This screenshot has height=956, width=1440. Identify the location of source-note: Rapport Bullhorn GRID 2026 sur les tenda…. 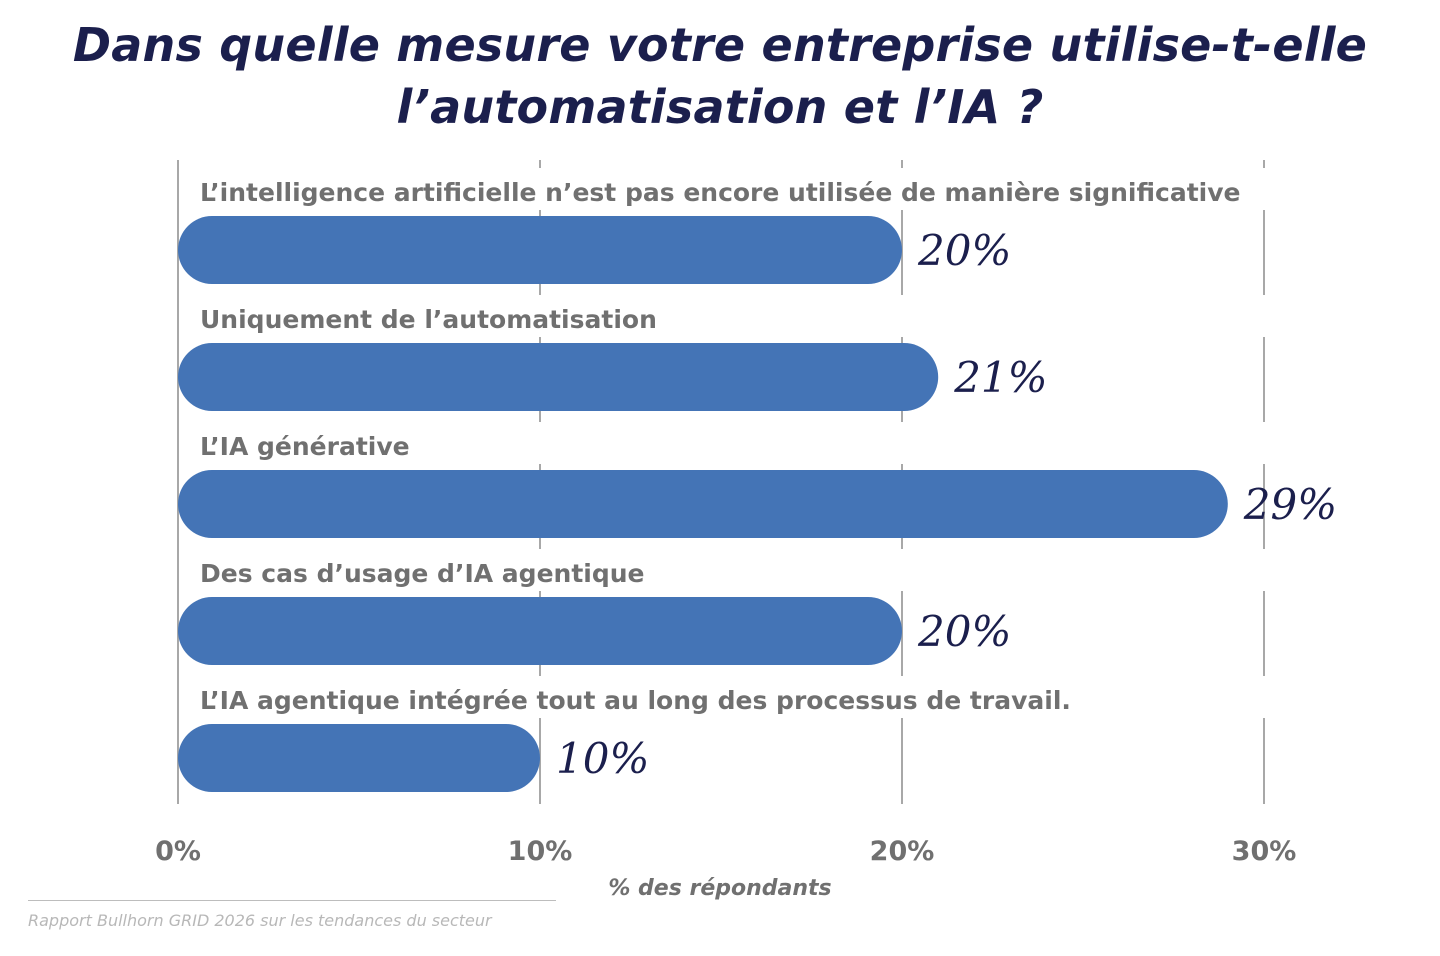
(260, 920).